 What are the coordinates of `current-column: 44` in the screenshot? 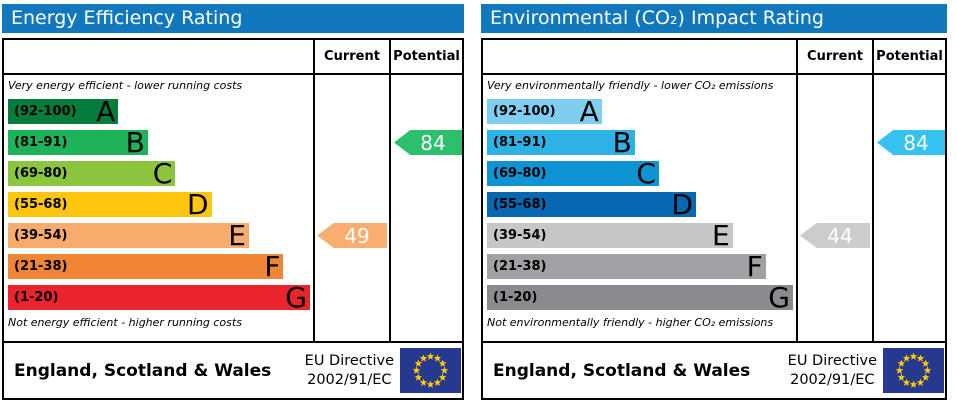 It's located at (834, 208).